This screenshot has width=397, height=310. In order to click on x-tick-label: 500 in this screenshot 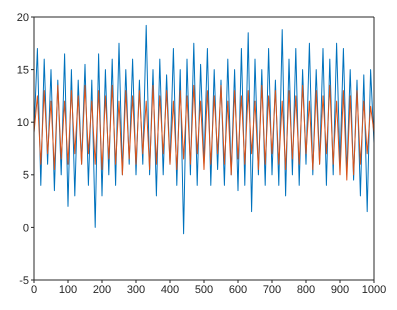, I will do `click(204, 290)`.